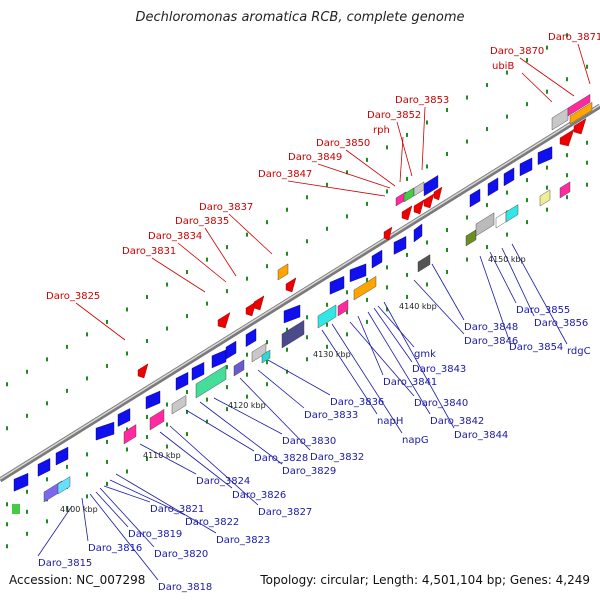 Image resolution: width=600 pixels, height=600 pixels. Describe the element at coordinates (175, 236) in the screenshot. I see `gene-label: Daro_3834` at that location.